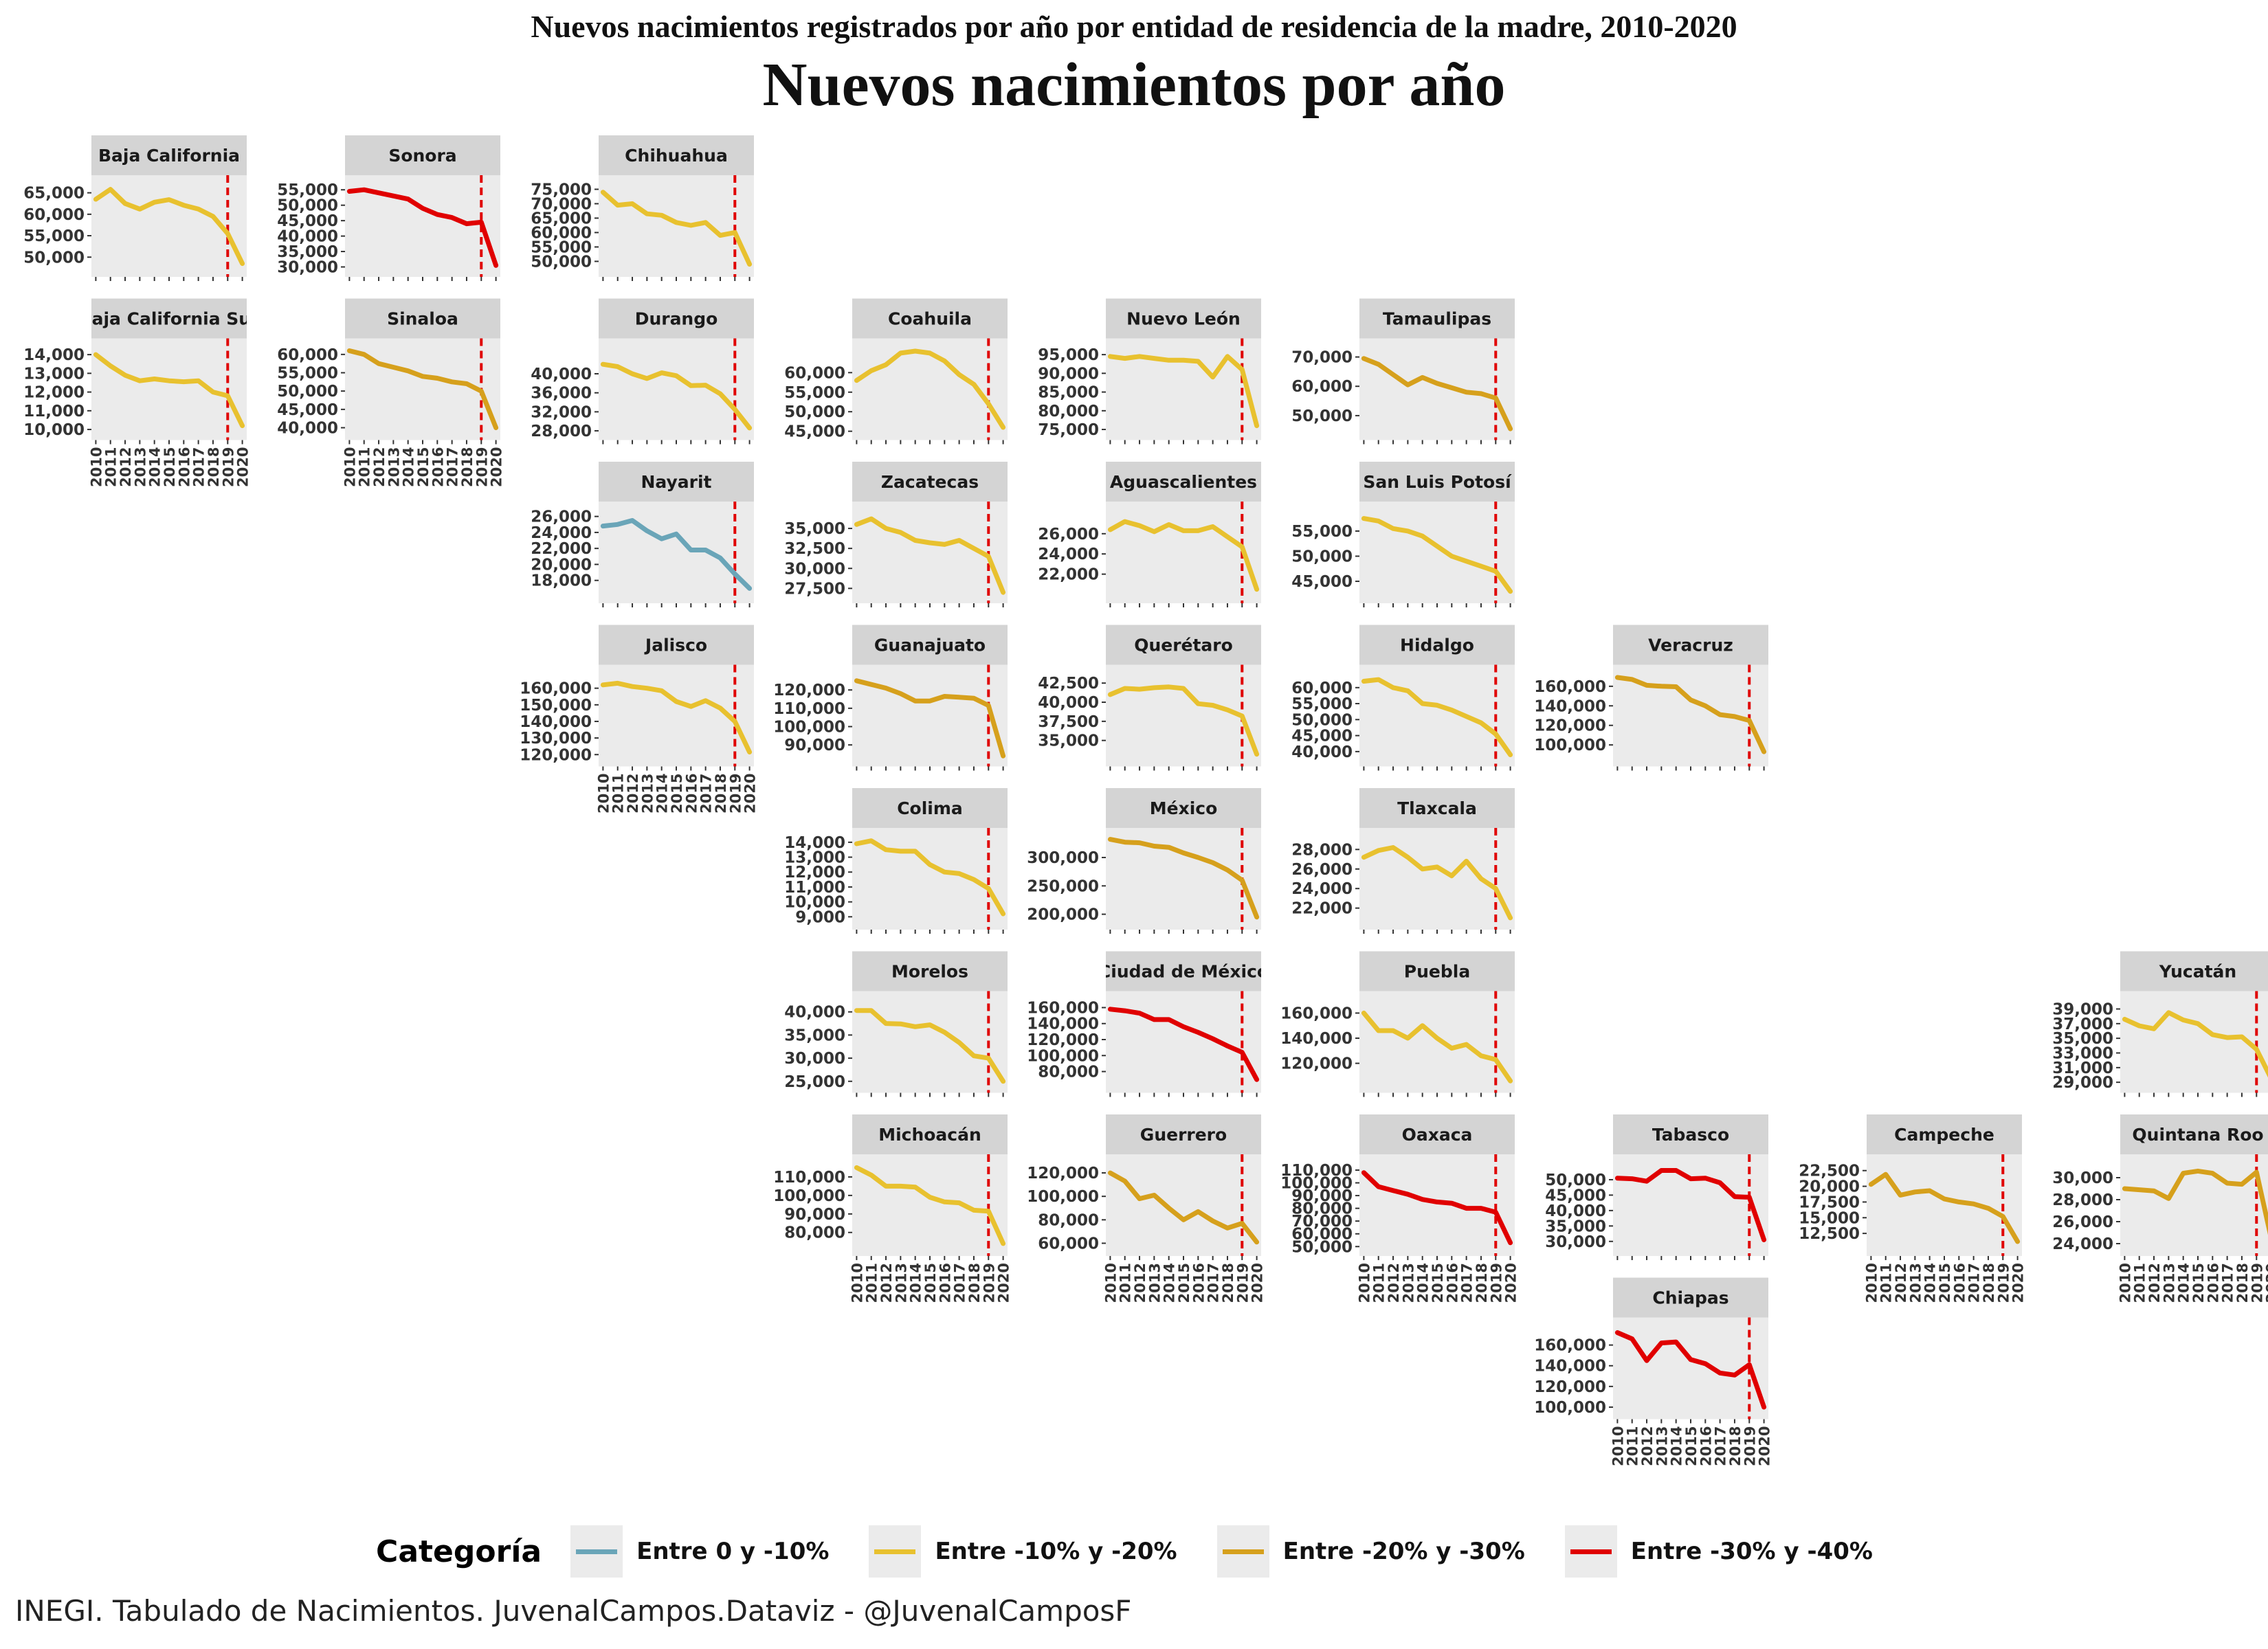 The width and height of the screenshot is (2268, 1649). I want to click on y-tick-label: 40,000, so click(307, 429).